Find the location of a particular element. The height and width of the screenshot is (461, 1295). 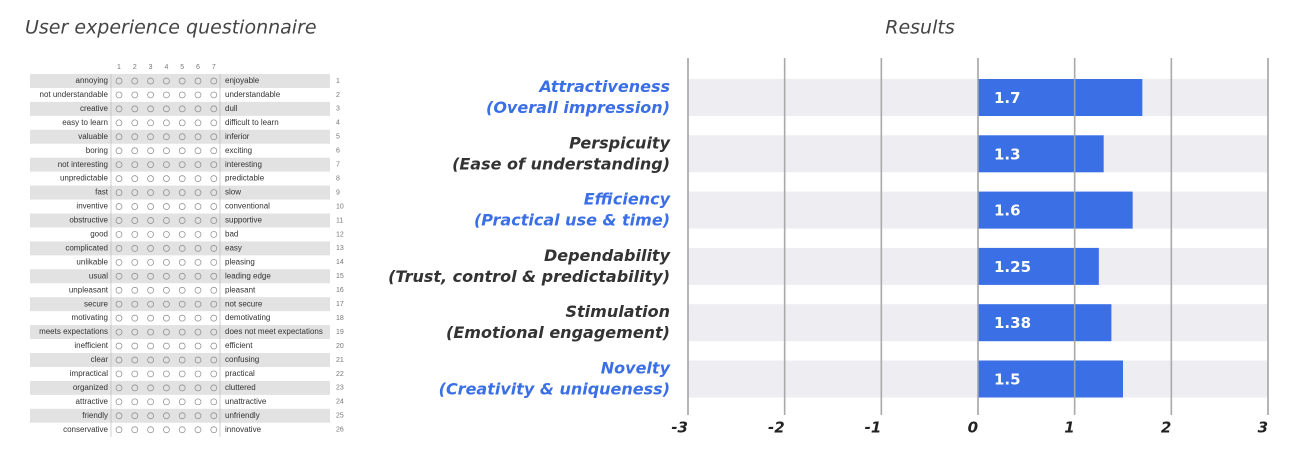

row-number: 26 is located at coordinates (340, 430).